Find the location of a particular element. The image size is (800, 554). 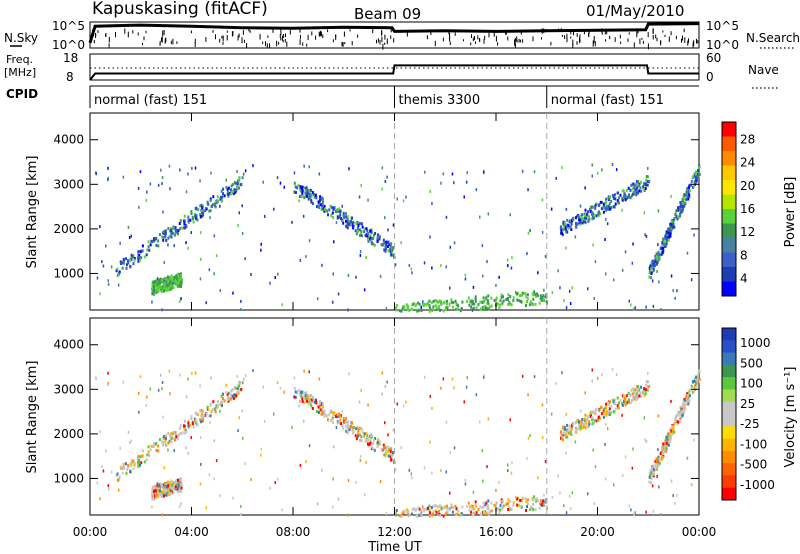

nsearch-label: N.Search is located at coordinates (773, 38).